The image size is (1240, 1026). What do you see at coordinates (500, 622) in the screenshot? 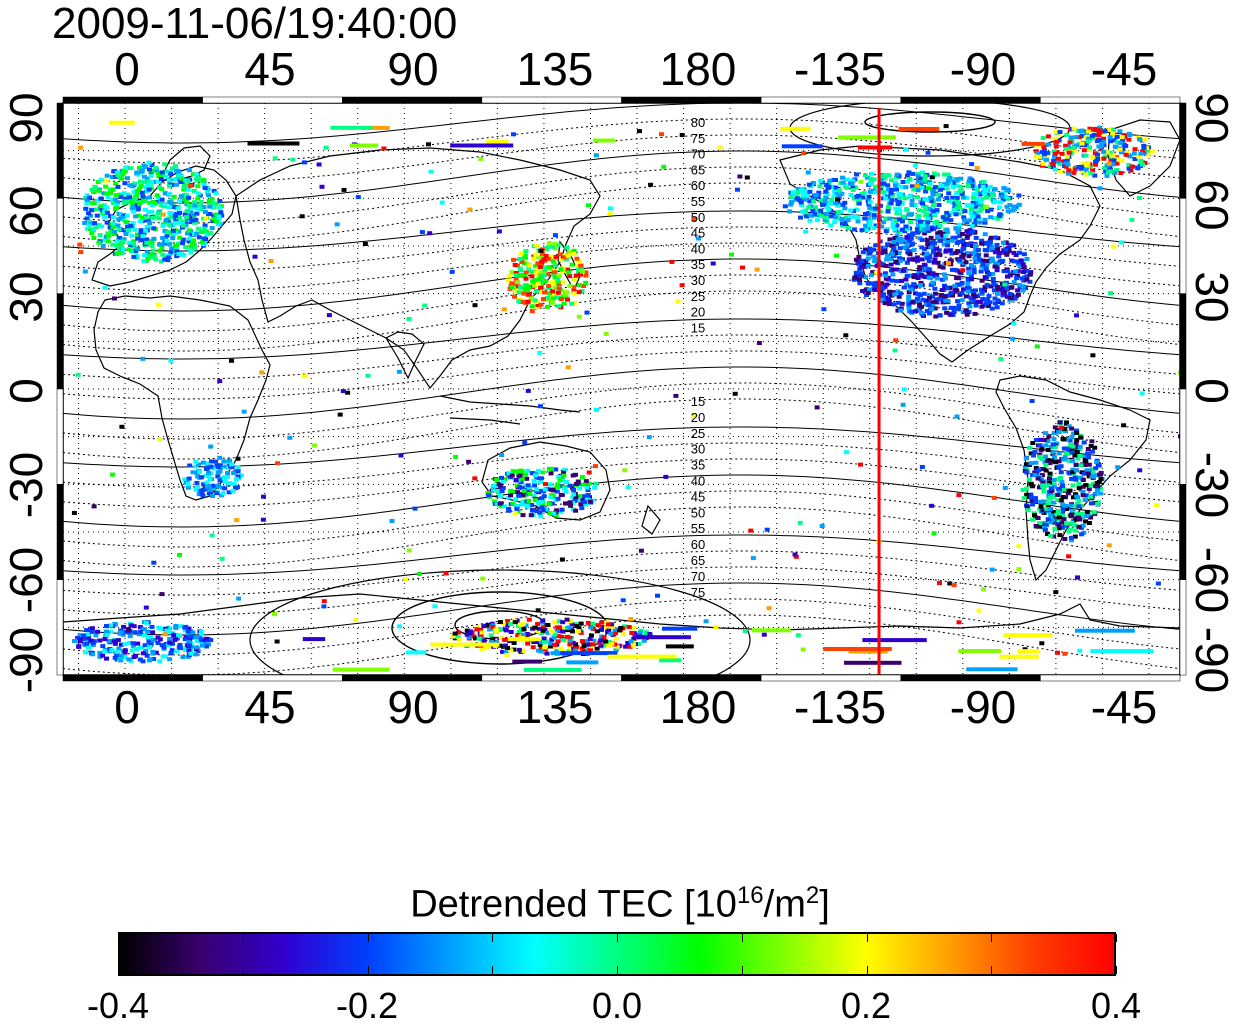
I see `contour-polar-south` at bounding box center [500, 622].